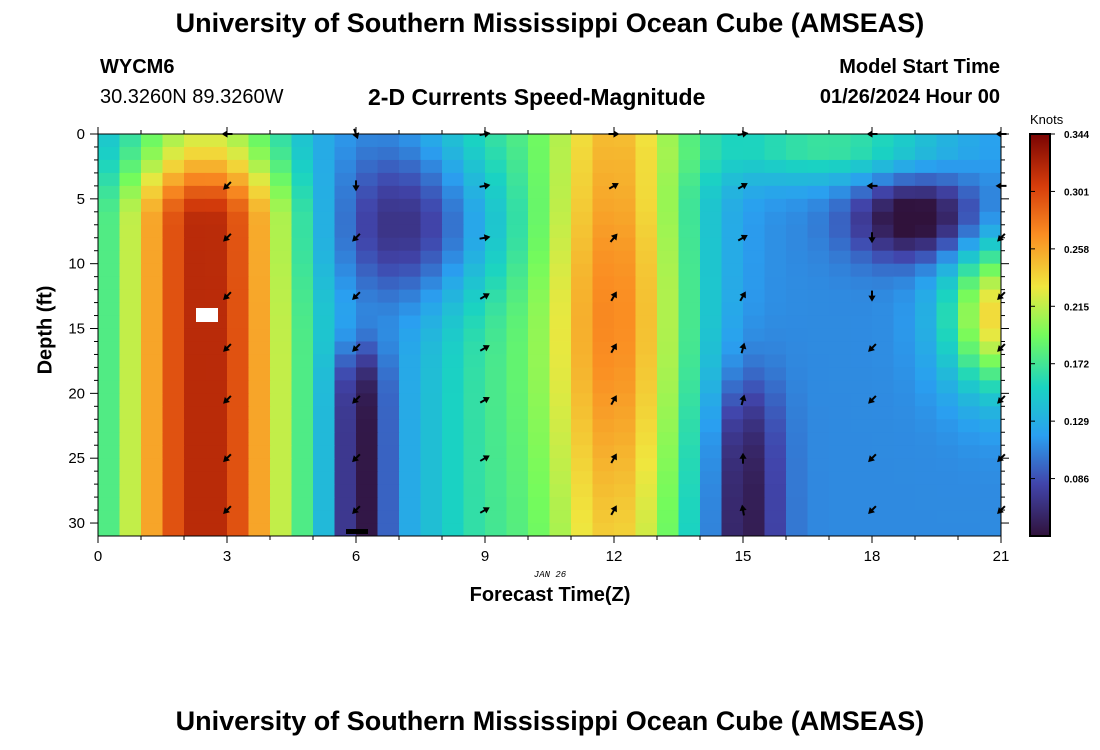  What do you see at coordinates (1076, 250) in the screenshot?
I see `colorbar-tick-label: 0.258` at bounding box center [1076, 250].